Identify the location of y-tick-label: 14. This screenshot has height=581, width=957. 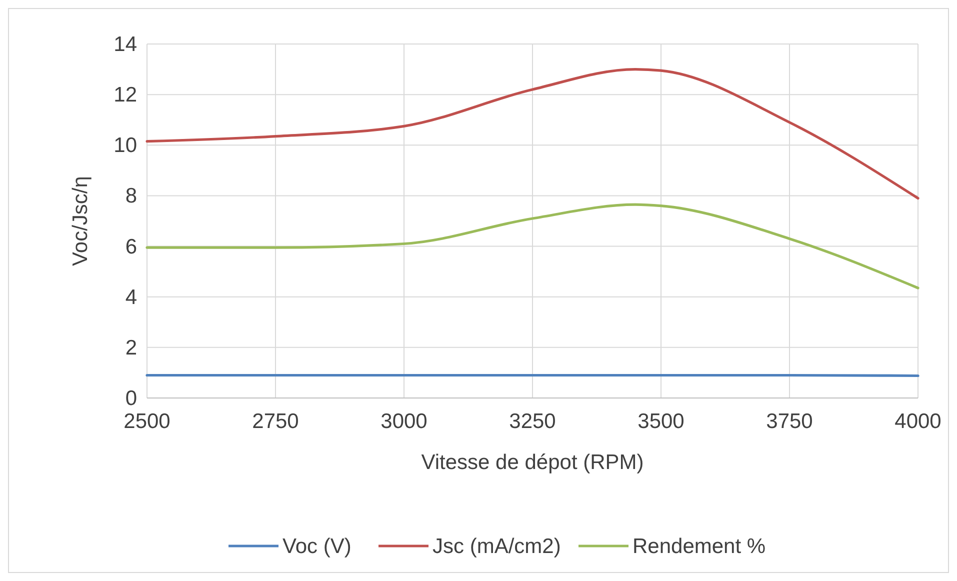
(126, 44).